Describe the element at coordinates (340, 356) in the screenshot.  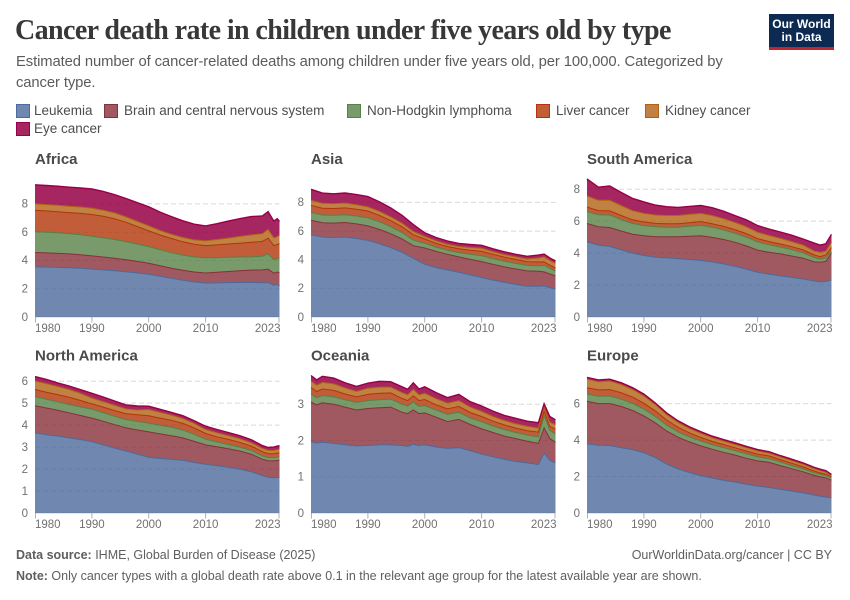
I see `svg-text: Oceania` at that location.